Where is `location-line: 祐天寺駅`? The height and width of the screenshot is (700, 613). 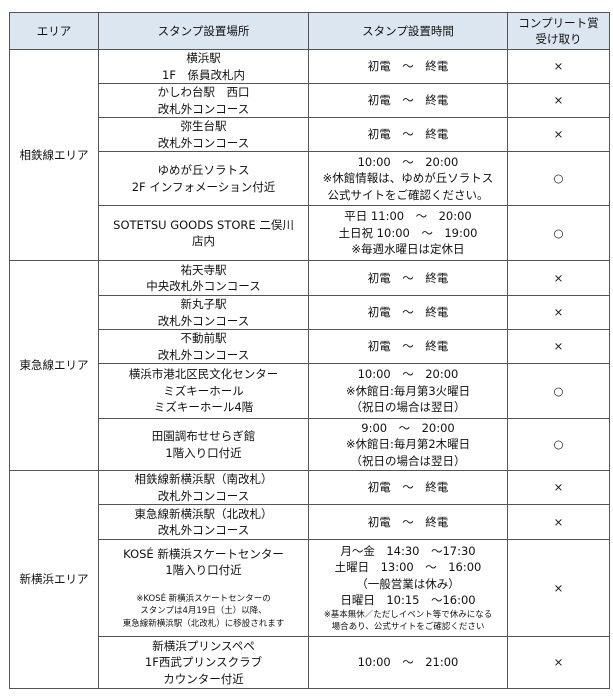
location-line: 祐天寺駅 is located at coordinates (203, 269).